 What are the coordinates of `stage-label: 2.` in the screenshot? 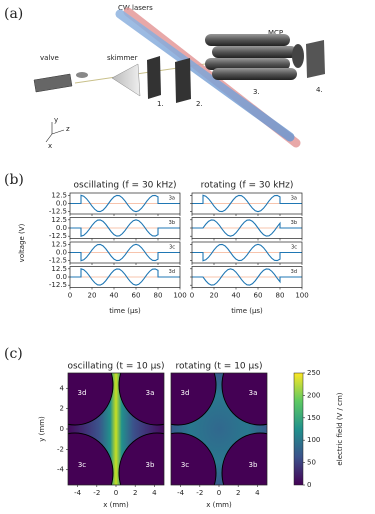 It's located at (199, 104).